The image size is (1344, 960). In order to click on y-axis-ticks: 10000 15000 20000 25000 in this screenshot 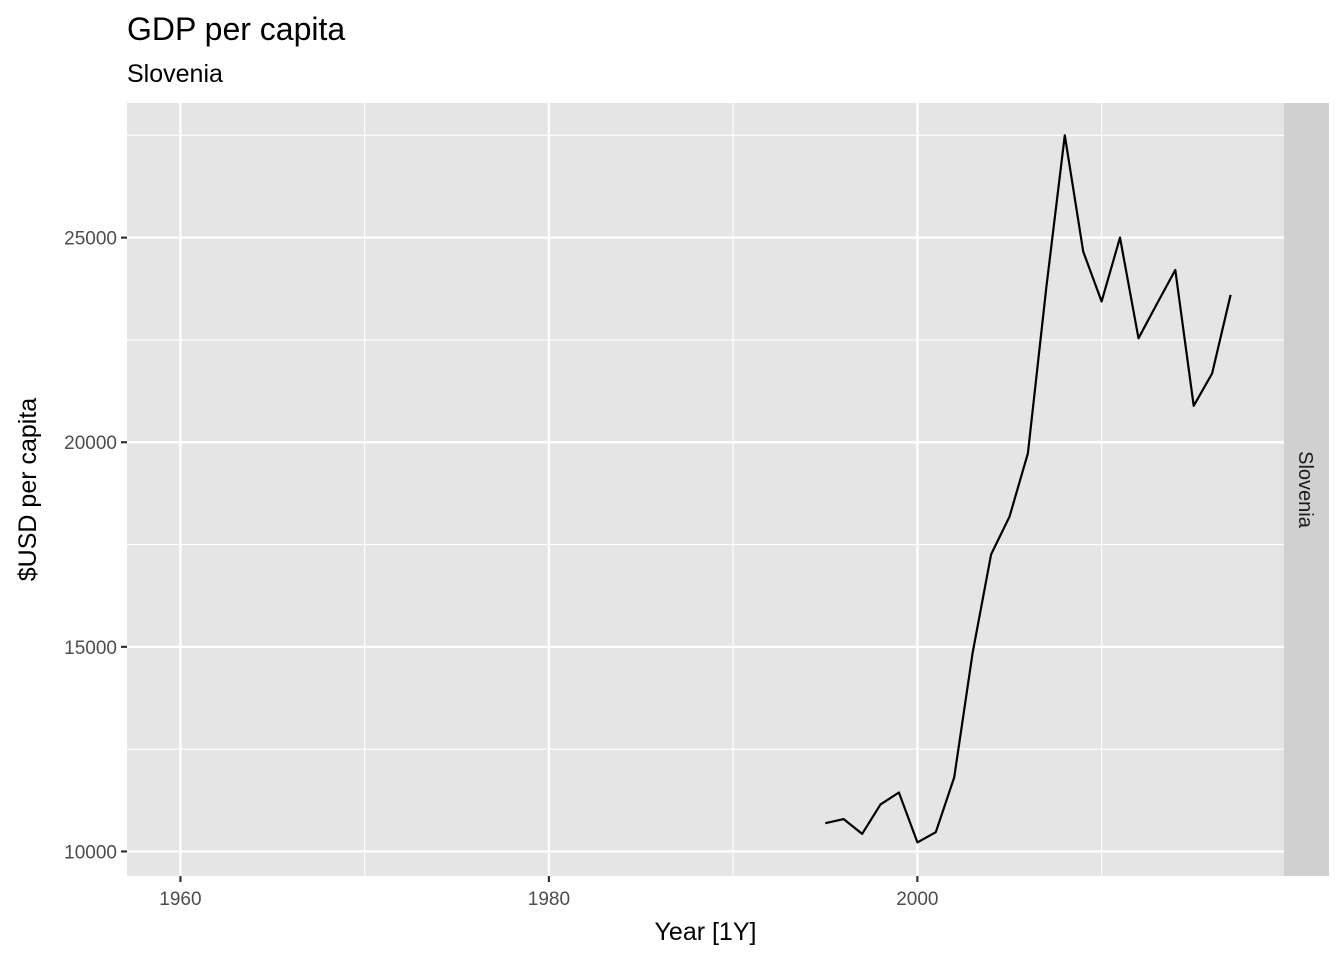, I will do `click(95, 546)`.